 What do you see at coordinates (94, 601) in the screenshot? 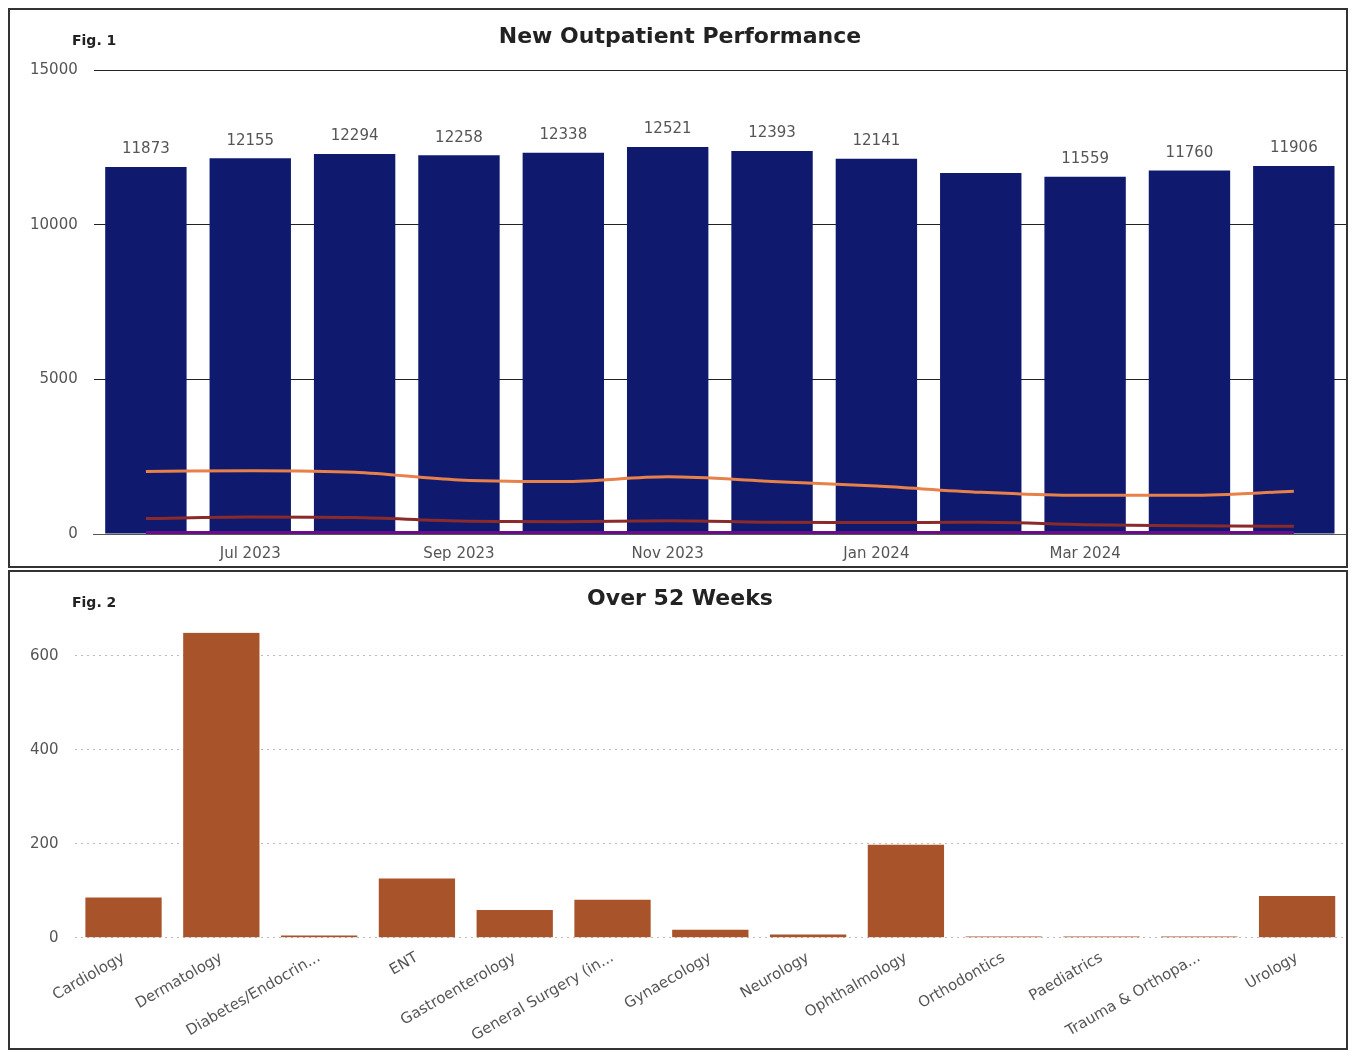
I see `caption: Fig. 2` at bounding box center [94, 601].